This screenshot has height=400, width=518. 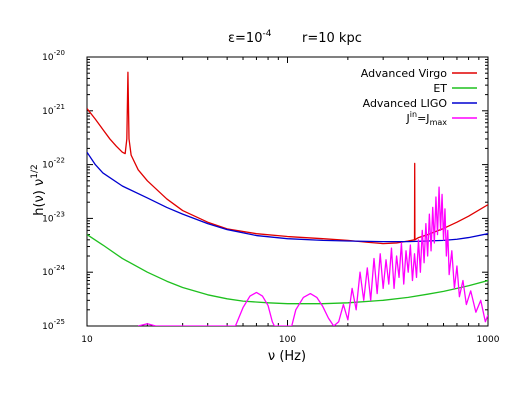 What do you see at coordinates (53, 110) in the screenshot?
I see `y-tick-label: 10-21` at bounding box center [53, 110].